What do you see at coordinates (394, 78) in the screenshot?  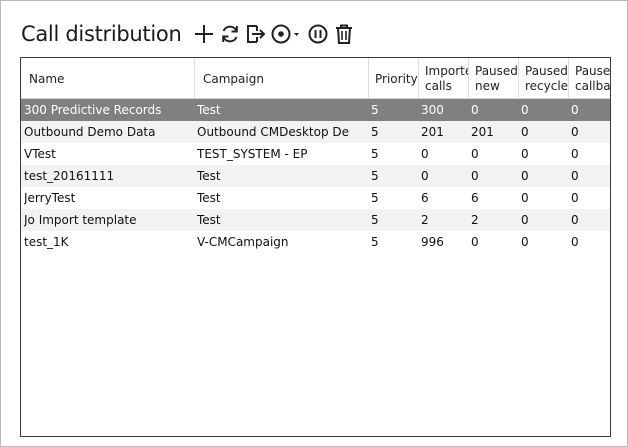 I see `column-header-priority: Priority` at bounding box center [394, 78].